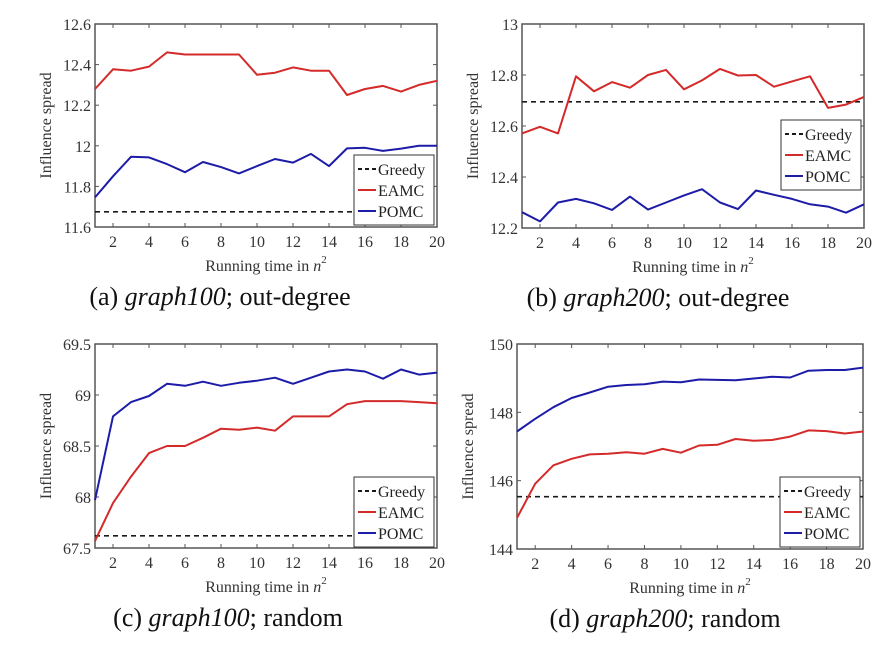  Describe the element at coordinates (77, 447) in the screenshot. I see `y-tick-label: 68.5` at that location.